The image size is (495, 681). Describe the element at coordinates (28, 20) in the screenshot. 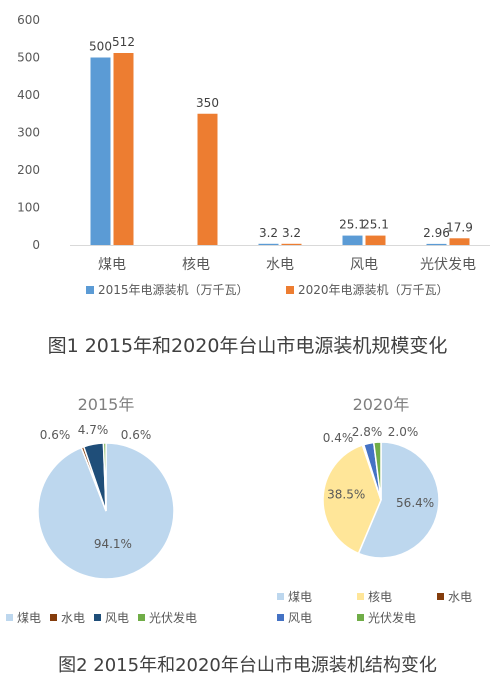

I see `y-tick-label: 600` at that location.